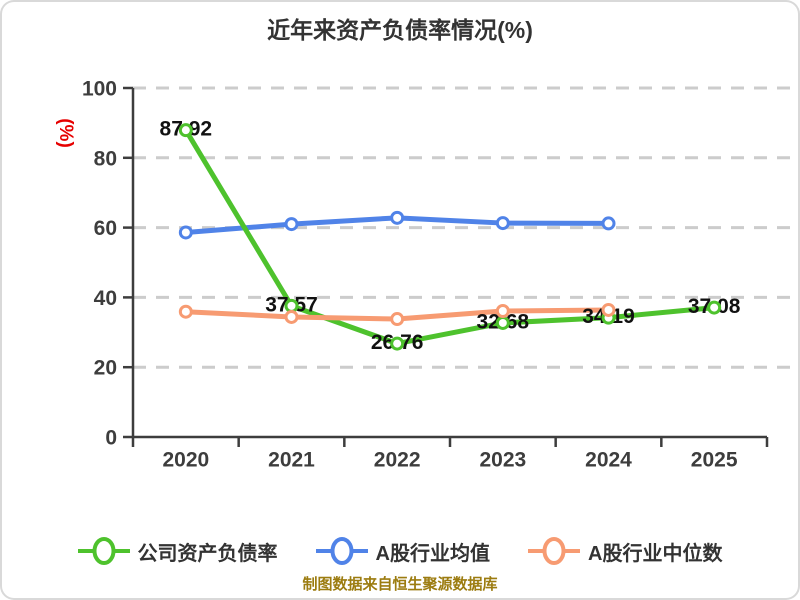  Describe the element at coordinates (397, 343) in the screenshot. I see `company-ratio-point-2022` at that location.